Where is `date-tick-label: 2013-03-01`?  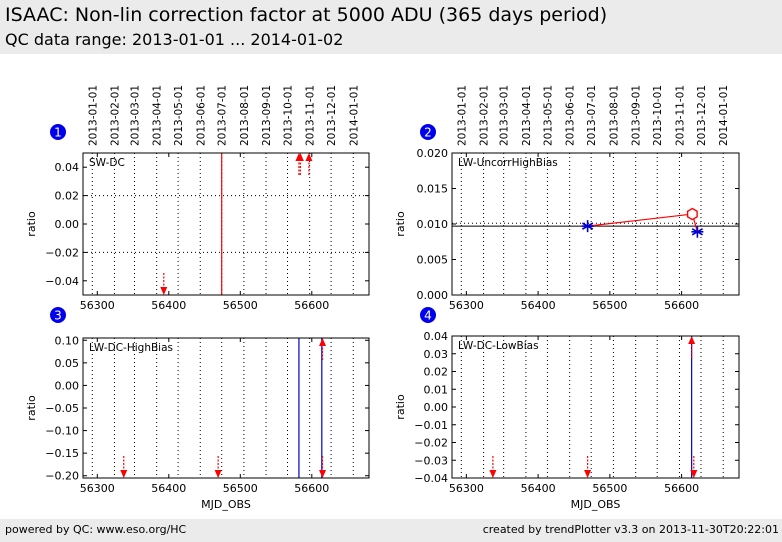
date-tick-label: 2013-03-01 is located at coordinates (135, 115).